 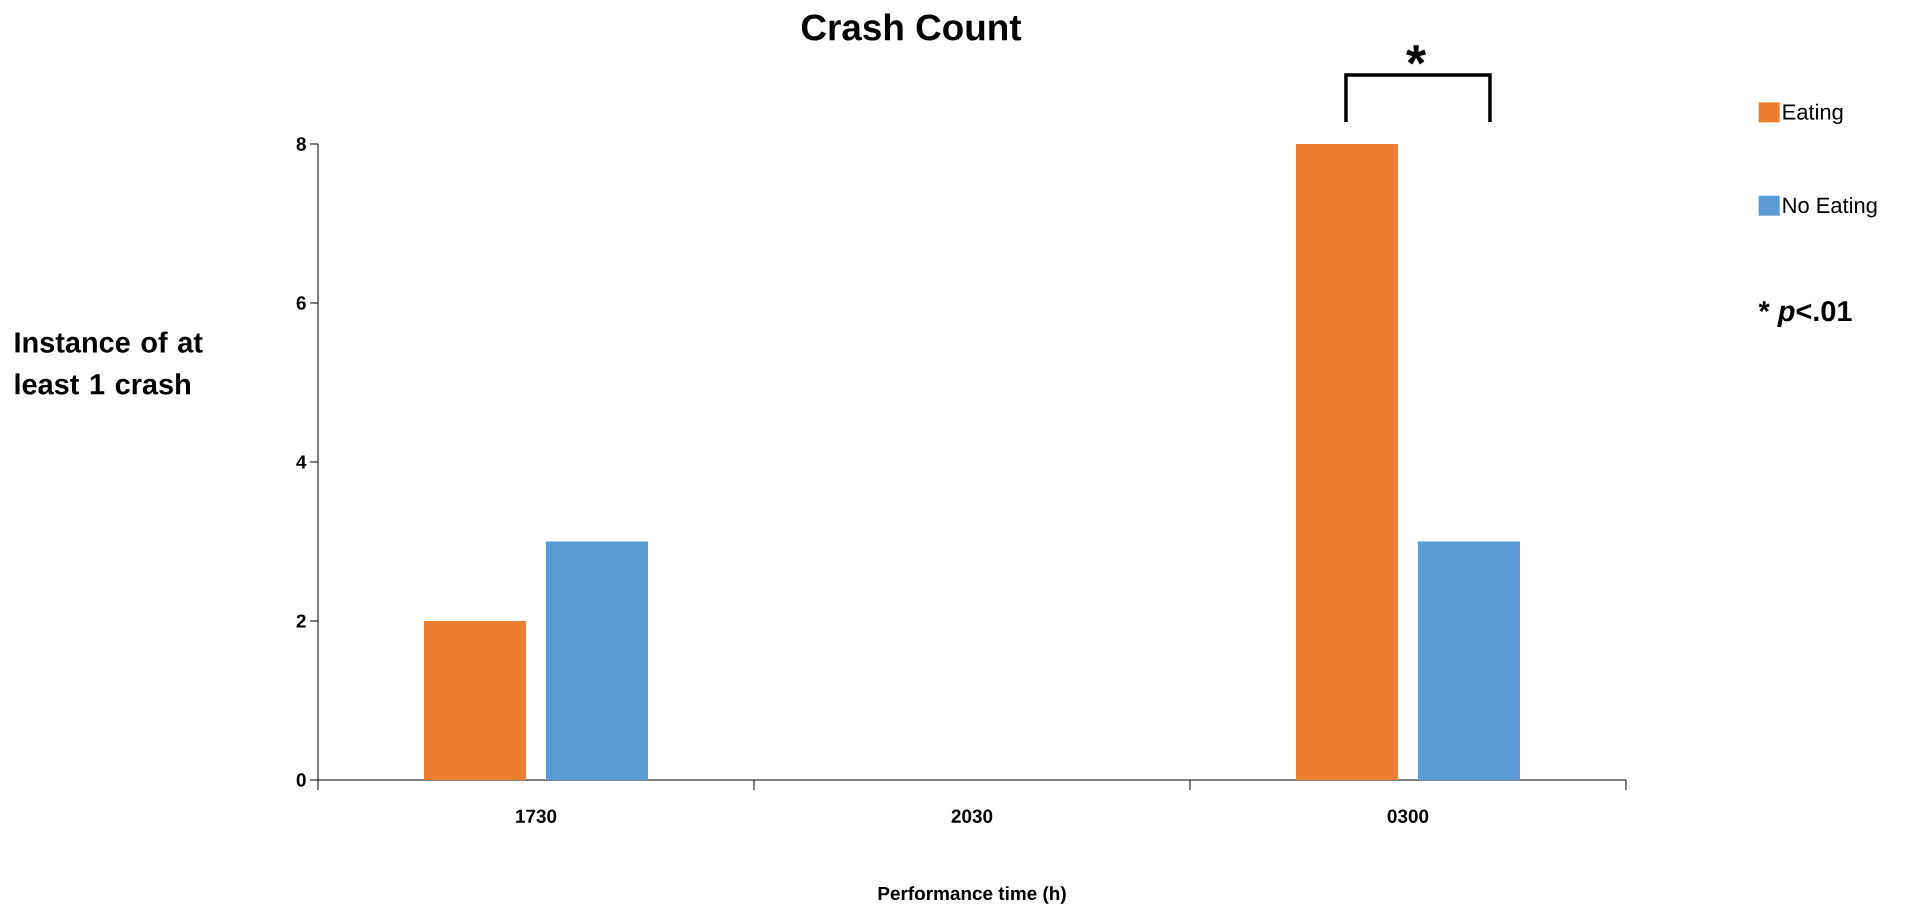 I want to click on legend-label: Eating, so click(x=1813, y=114).